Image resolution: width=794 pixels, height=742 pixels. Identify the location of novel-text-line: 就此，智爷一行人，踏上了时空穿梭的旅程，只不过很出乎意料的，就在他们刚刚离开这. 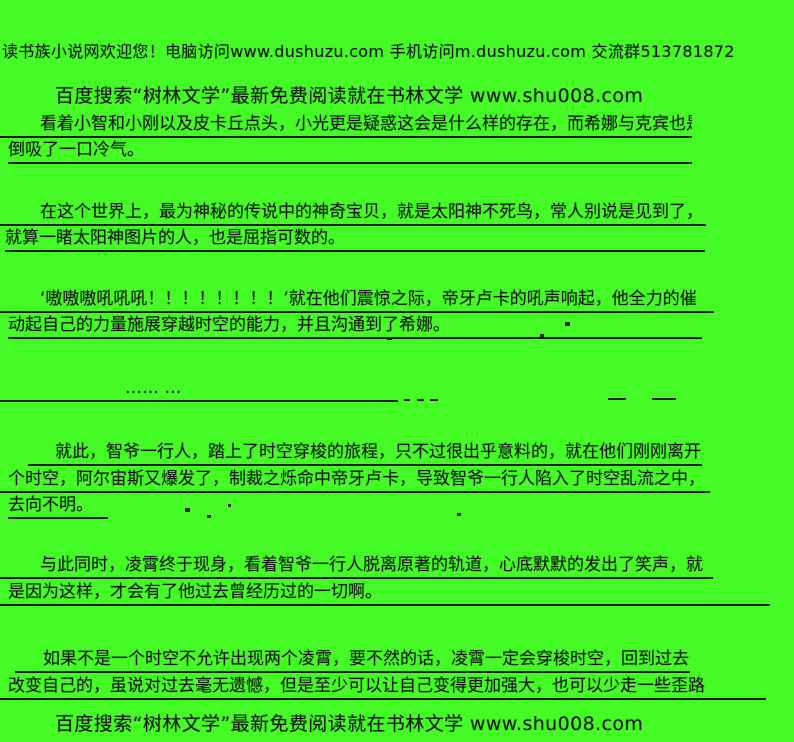
(365, 453).